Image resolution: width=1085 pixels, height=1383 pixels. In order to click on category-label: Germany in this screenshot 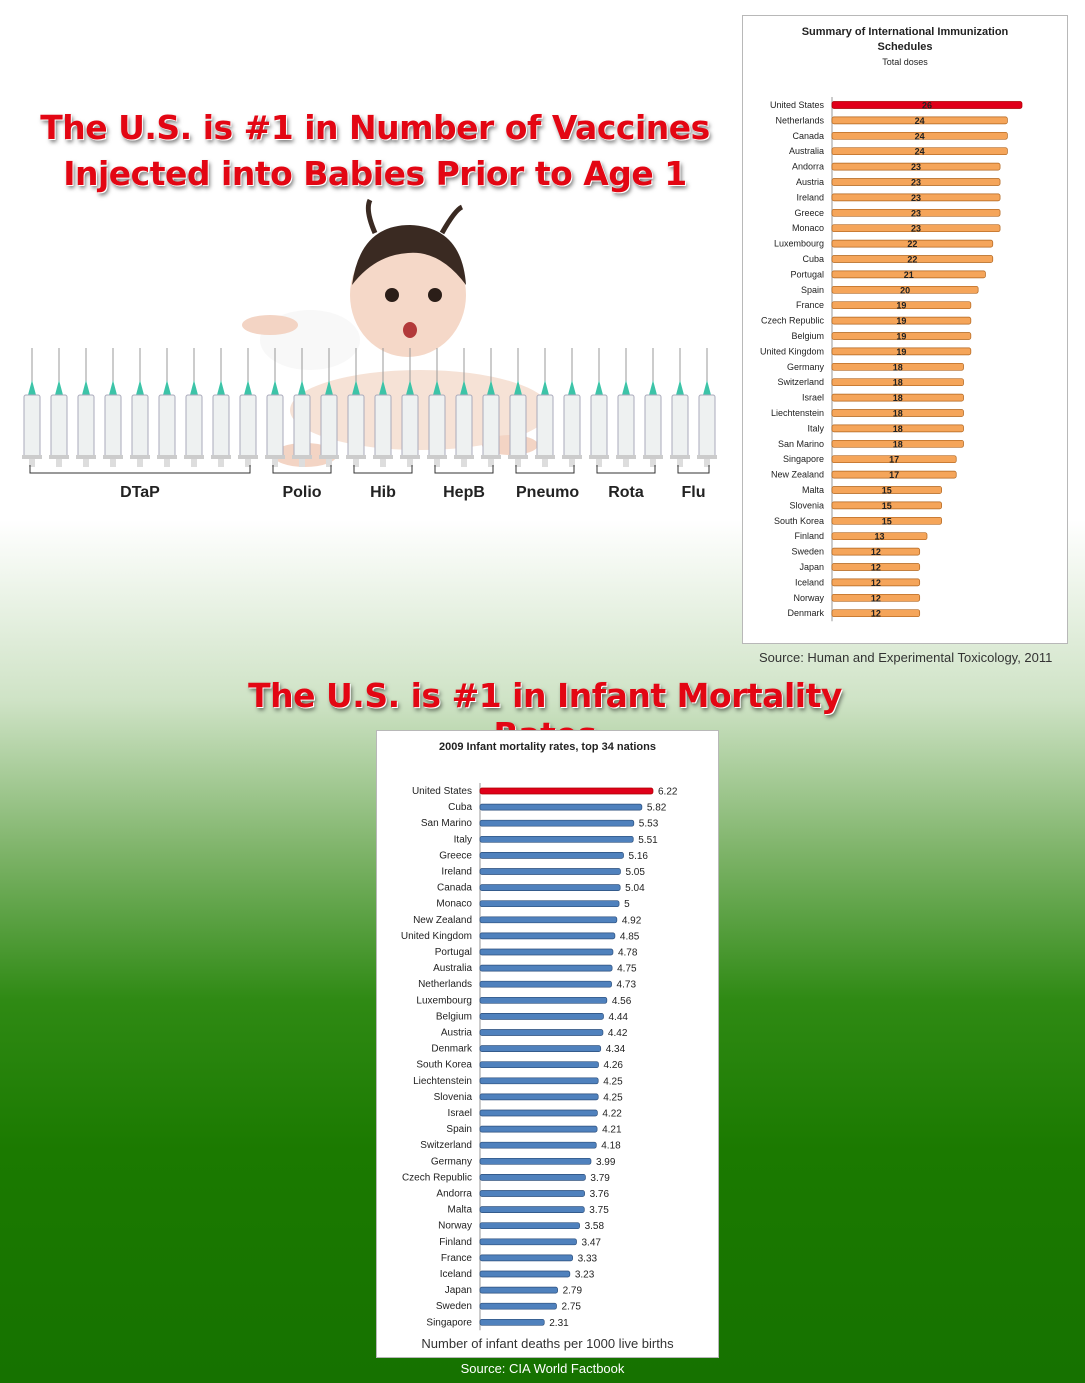, I will do `click(451, 1161)`.